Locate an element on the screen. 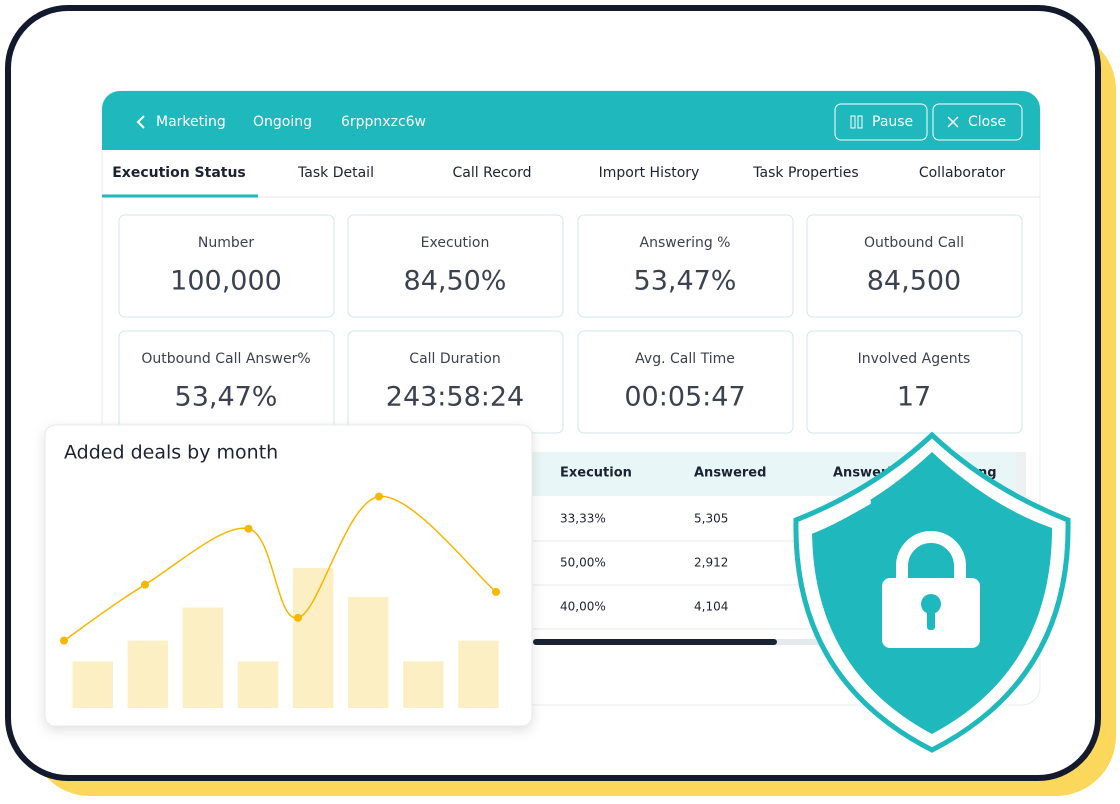  stat-value: 84,500 is located at coordinates (914, 281).